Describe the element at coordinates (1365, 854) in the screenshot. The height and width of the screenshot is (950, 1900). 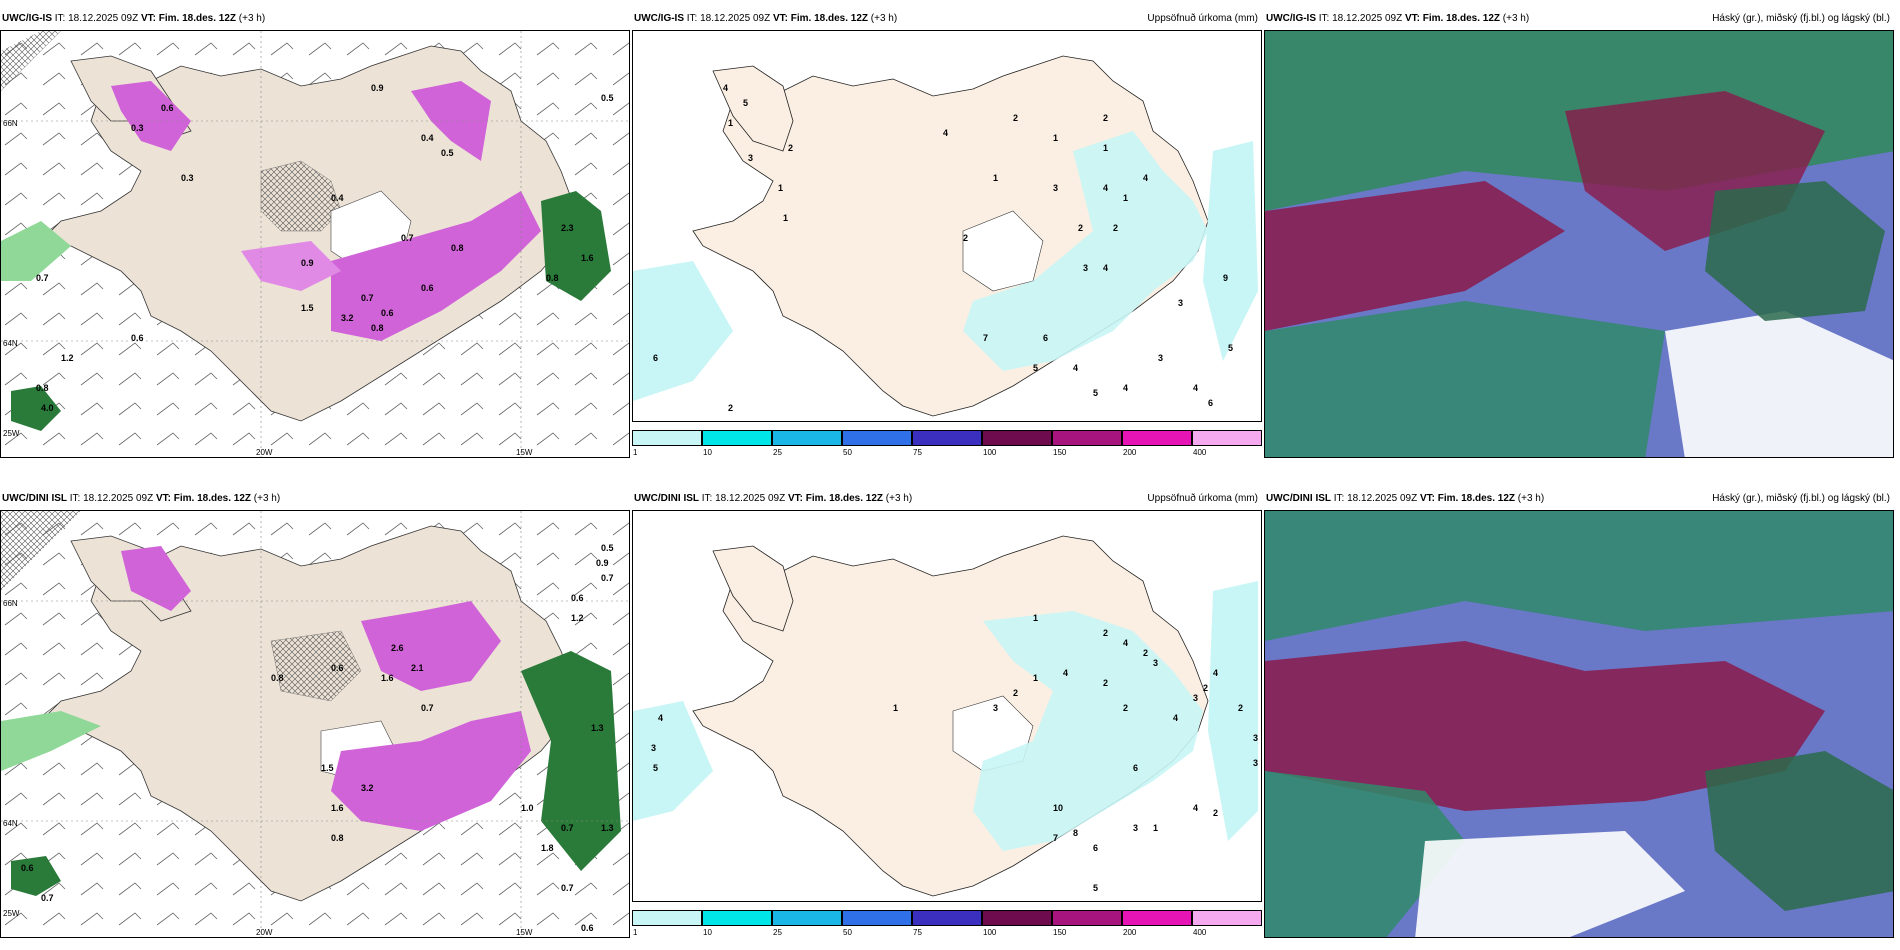
I see `high-cloud-southwest` at that location.